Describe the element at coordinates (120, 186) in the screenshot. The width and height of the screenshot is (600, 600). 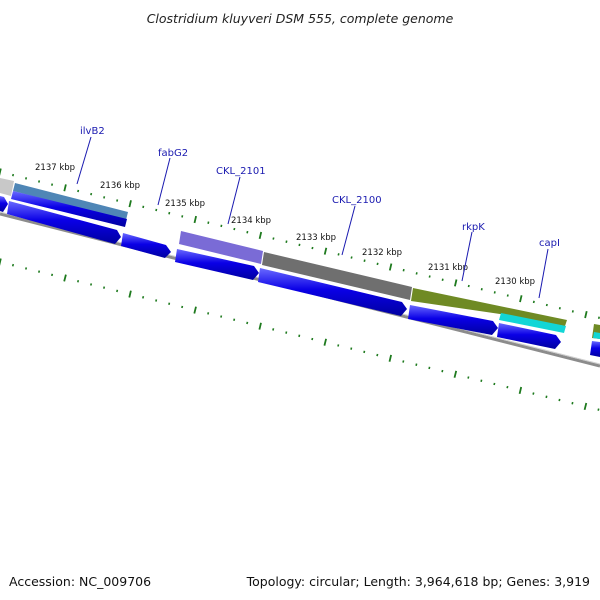
I see `scale-label: 2136 kbp` at that location.